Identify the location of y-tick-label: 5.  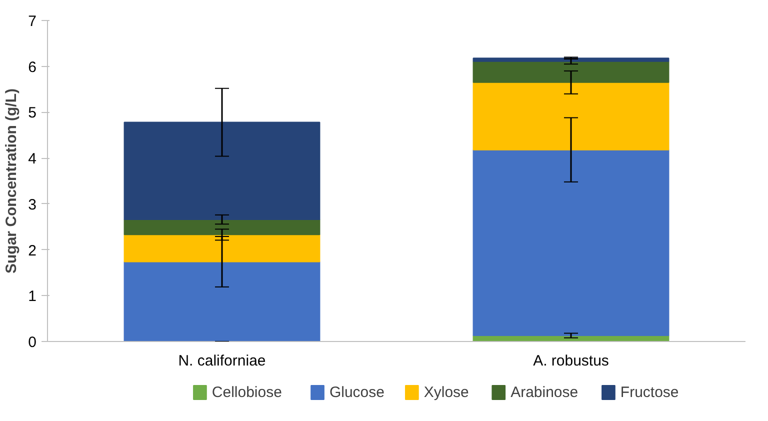
(32, 113).